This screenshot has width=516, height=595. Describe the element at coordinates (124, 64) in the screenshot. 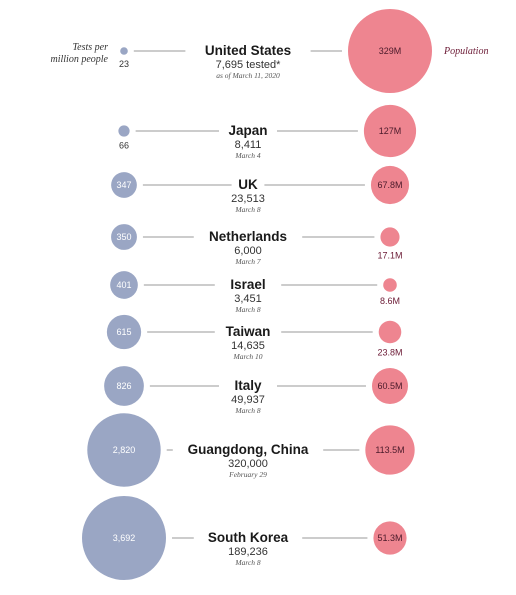

I see `tests-value-label: 23` at that location.